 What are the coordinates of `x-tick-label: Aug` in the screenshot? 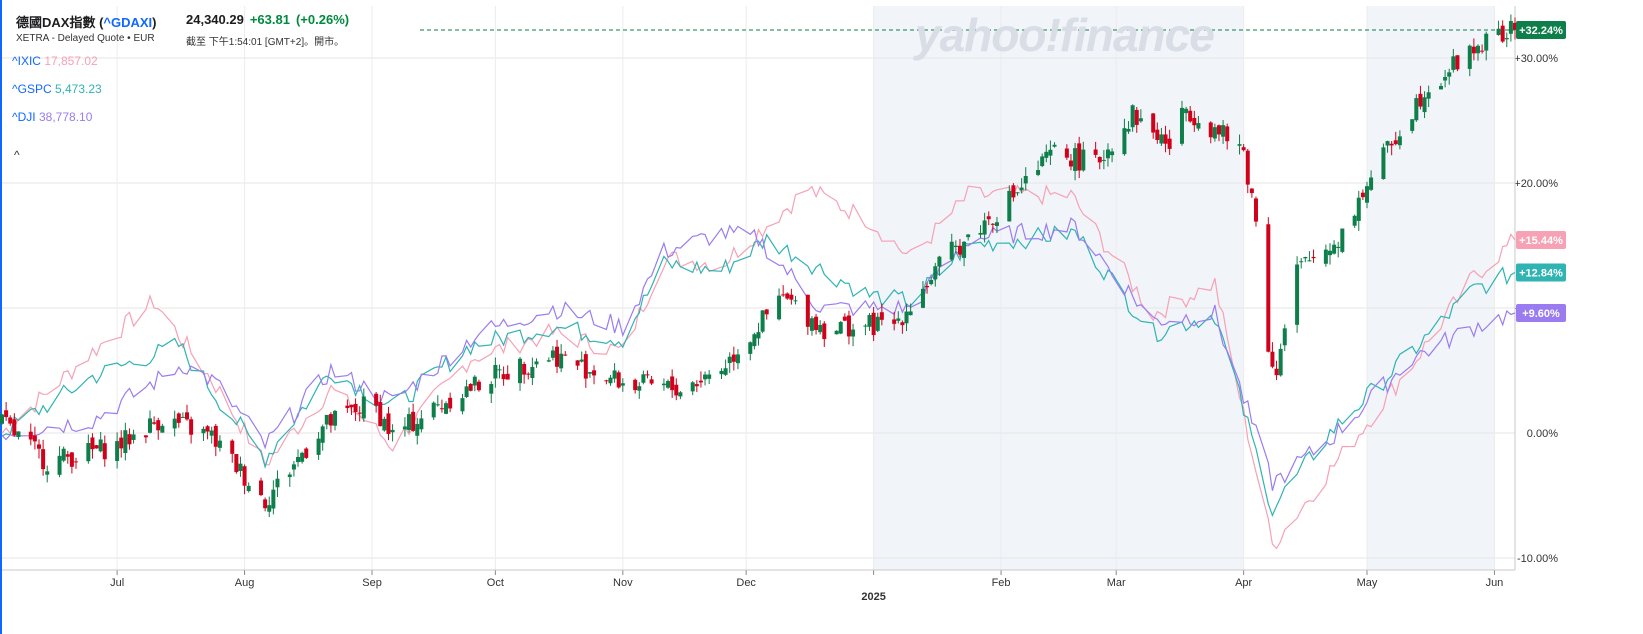 It's located at (245, 583).